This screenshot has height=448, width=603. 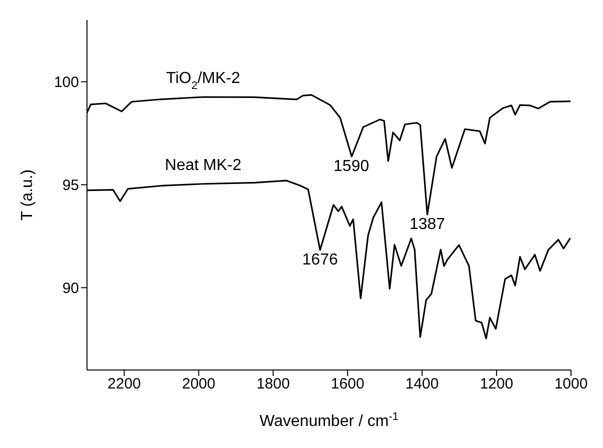 I want to click on x-tick-label: 1400, so click(x=422, y=384).